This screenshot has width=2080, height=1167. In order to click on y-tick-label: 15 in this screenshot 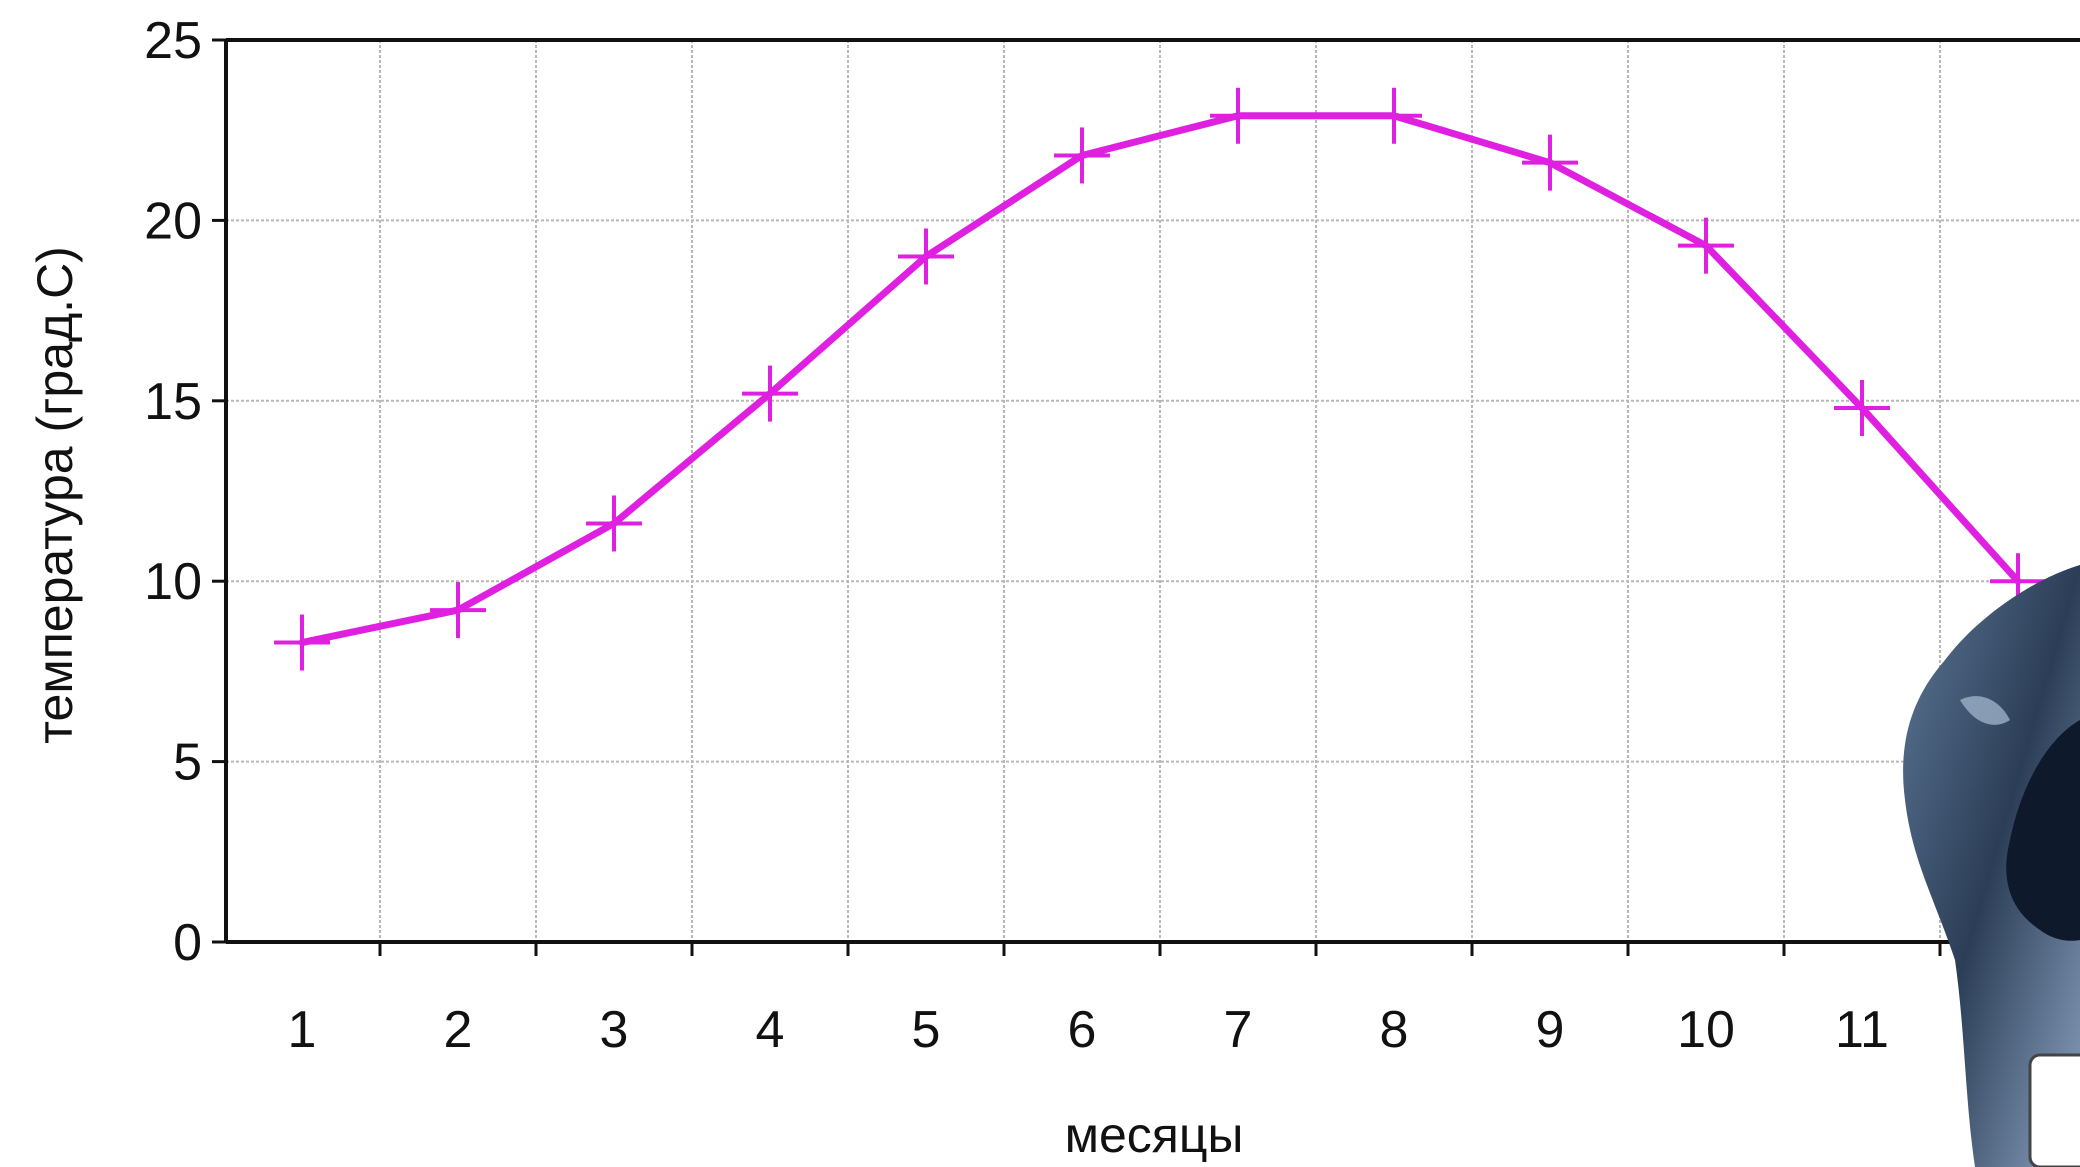, I will do `click(173, 402)`.